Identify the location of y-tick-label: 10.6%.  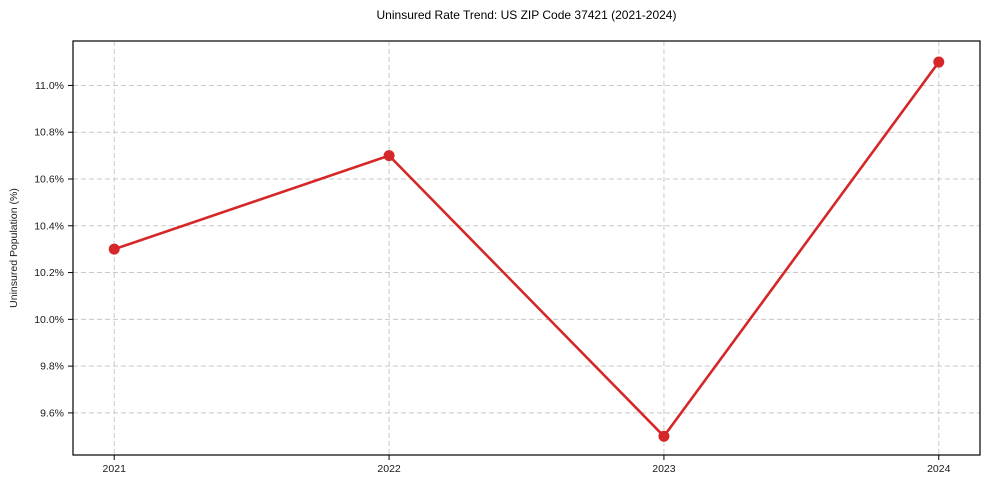
(49, 180).